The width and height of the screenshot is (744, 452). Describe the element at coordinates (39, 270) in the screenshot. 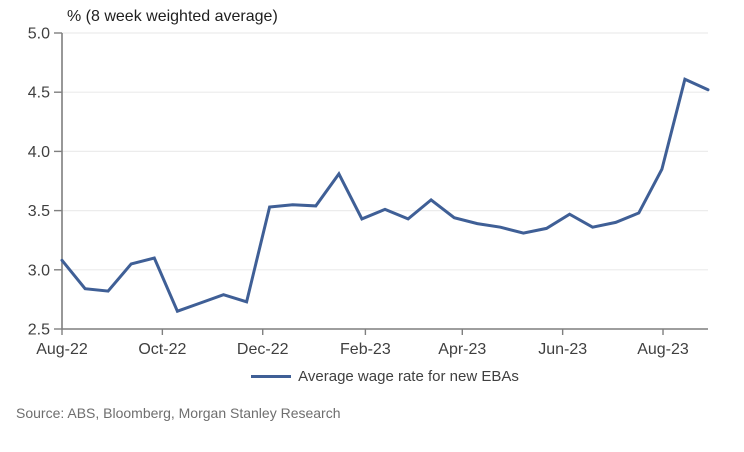

I see `y-tick-label: 3.0` at that location.